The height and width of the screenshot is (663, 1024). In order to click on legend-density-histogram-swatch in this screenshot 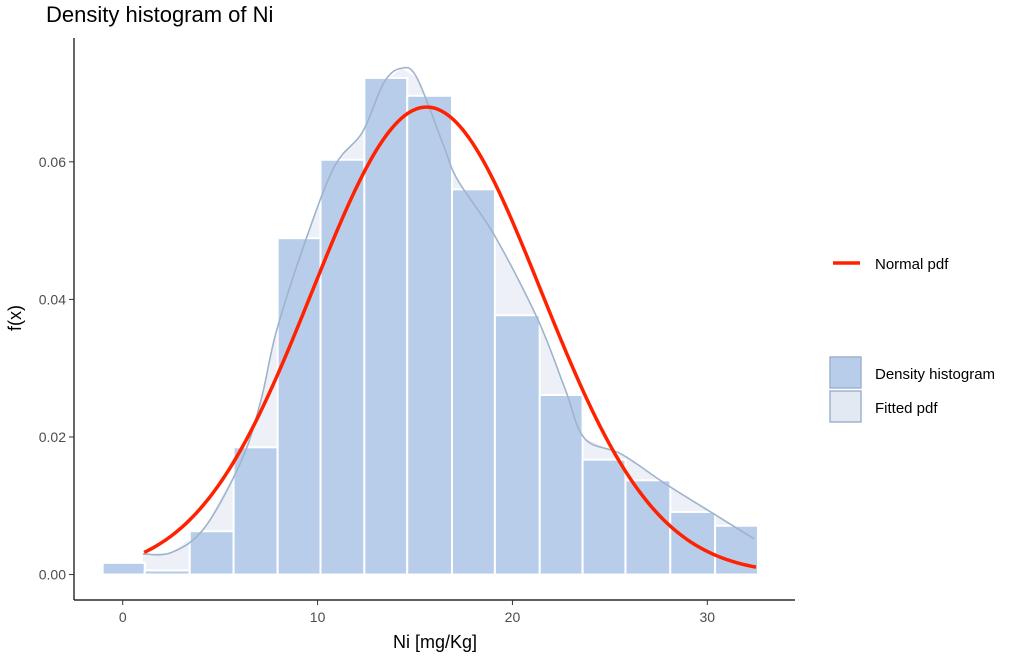, I will do `click(845, 372)`.